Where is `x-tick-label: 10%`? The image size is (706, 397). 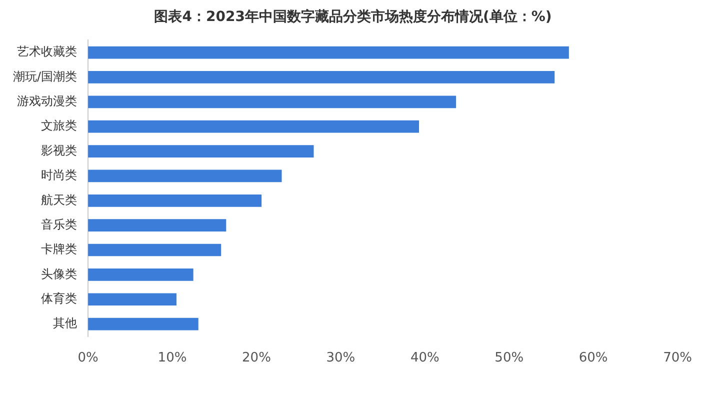
x-tick-label: 10% is located at coordinates (172, 358).